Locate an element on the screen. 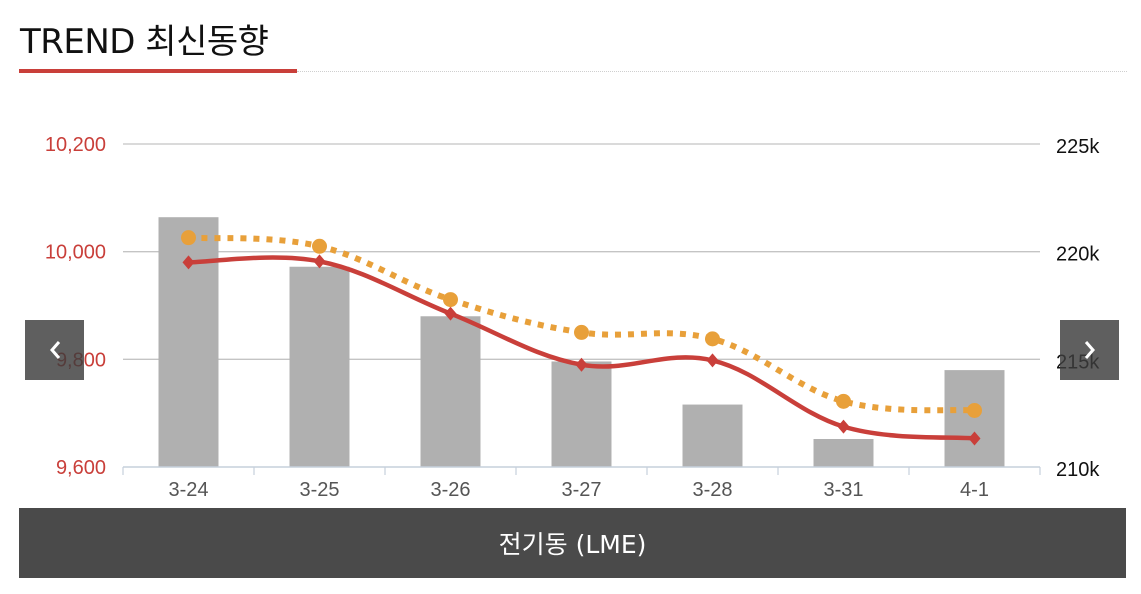  right-axis-label: 225k is located at coordinates (1078, 147).